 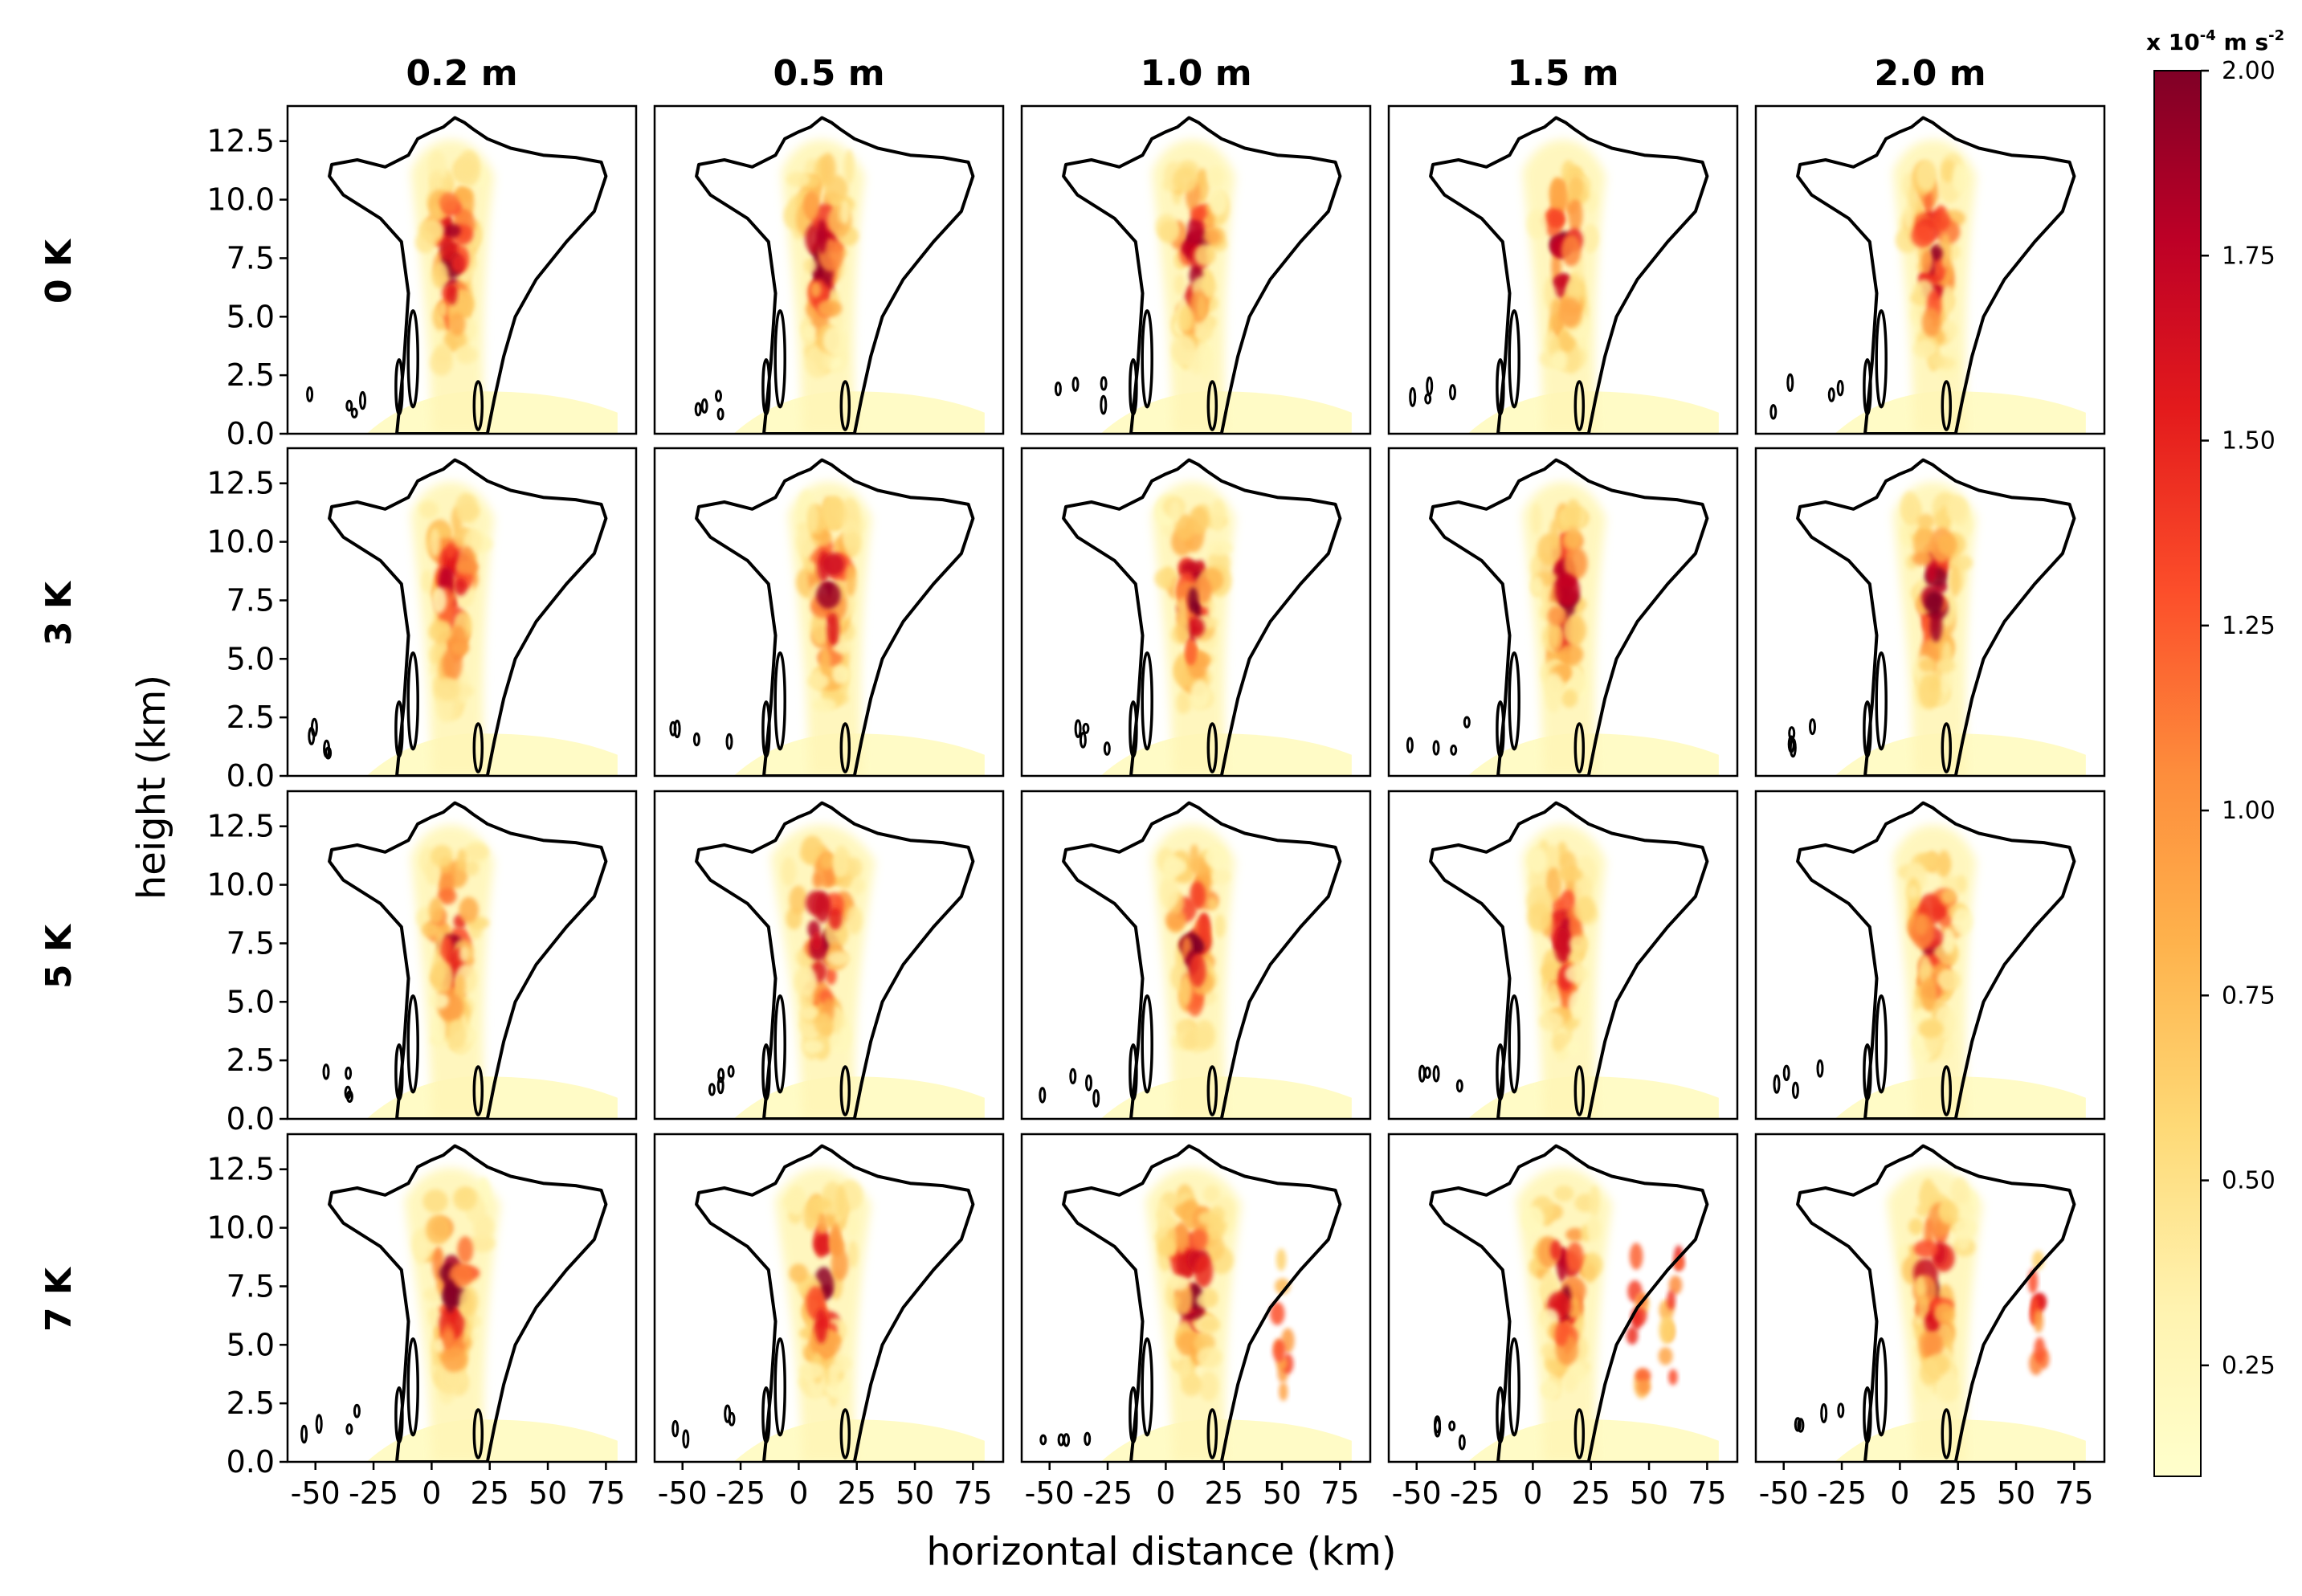 What do you see at coordinates (251, 600) in the screenshot?
I see `y-tick-label: 7.5` at bounding box center [251, 600].